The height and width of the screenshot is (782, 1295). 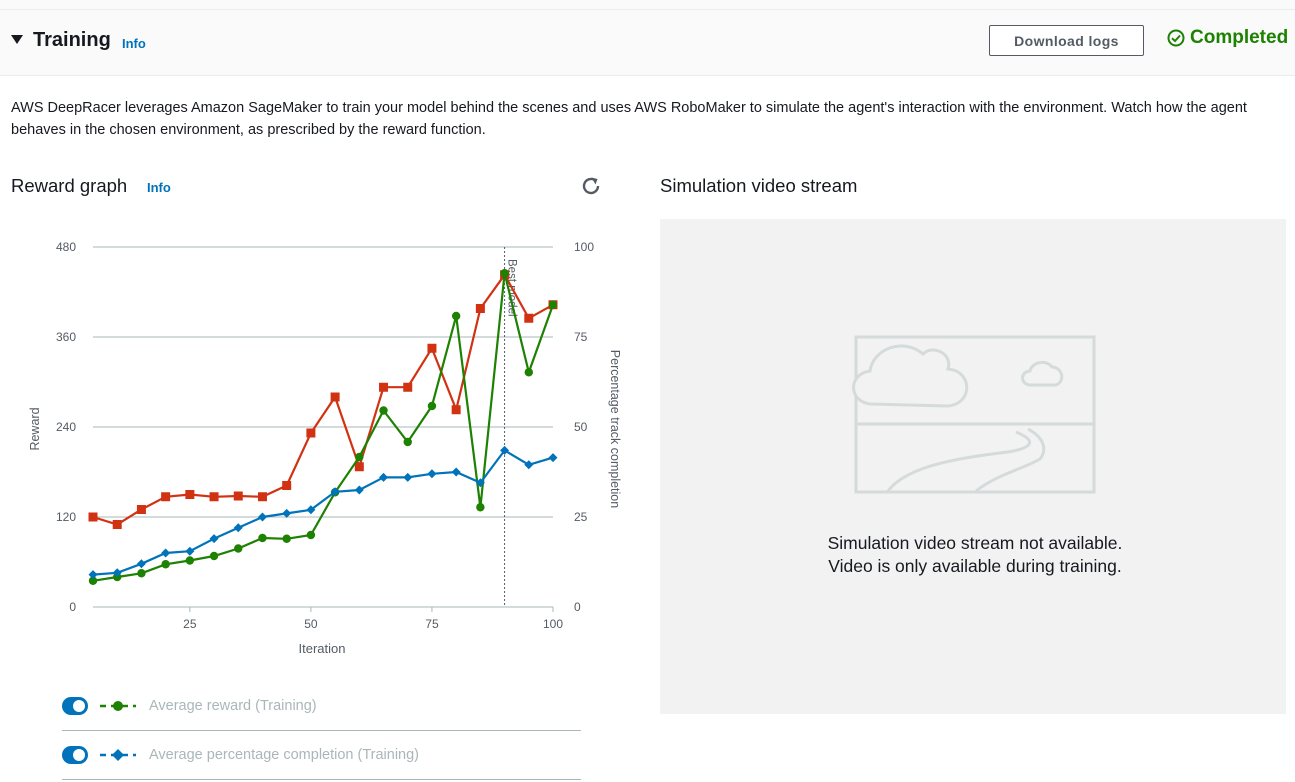 I want to click on check-circle-icon, so click(x=1176, y=38).